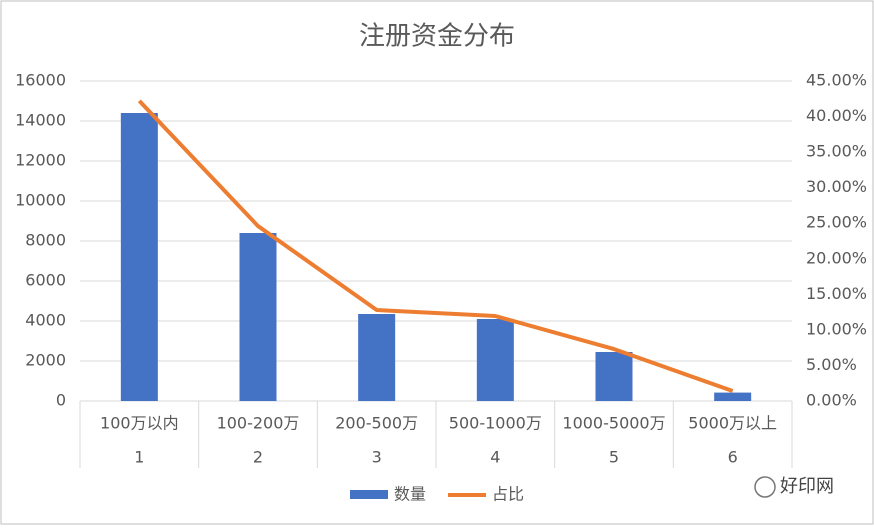  I want to click on y2-tick-label: 30.00%, so click(836, 186).